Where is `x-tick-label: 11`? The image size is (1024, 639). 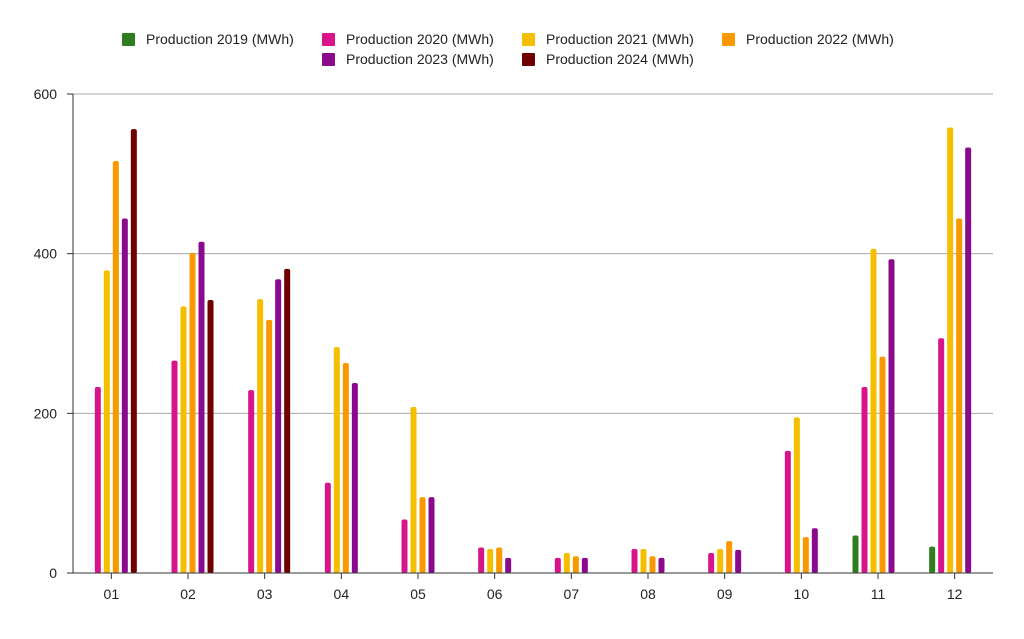
x-tick-label: 11 is located at coordinates (878, 594).